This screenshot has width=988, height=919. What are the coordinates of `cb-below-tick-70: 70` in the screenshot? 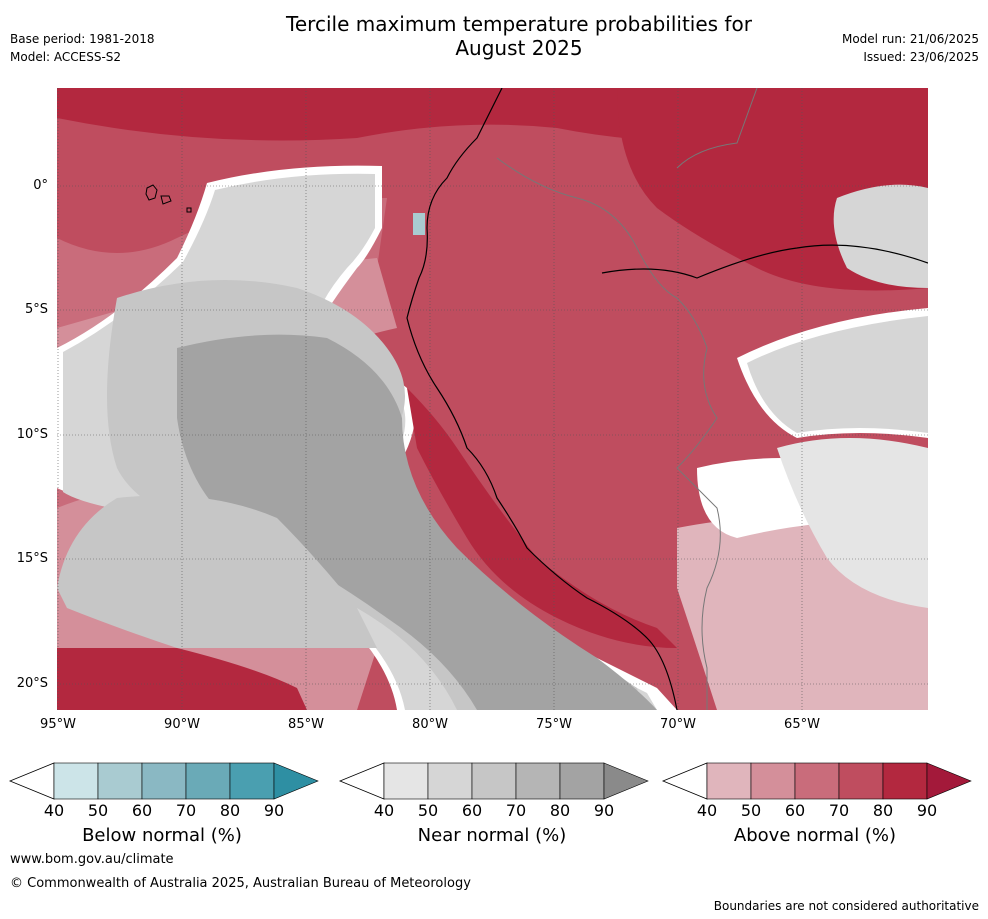 It's located at (186, 810).